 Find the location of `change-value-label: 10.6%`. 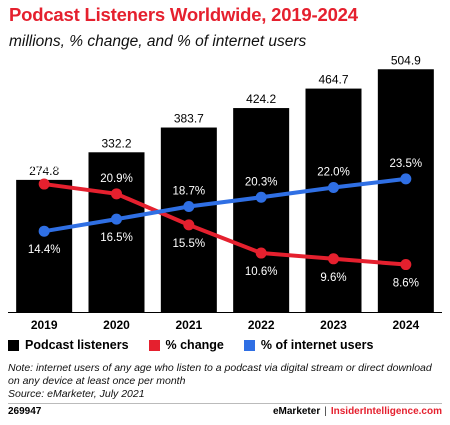

change-value-label: 10.6% is located at coordinates (261, 272).